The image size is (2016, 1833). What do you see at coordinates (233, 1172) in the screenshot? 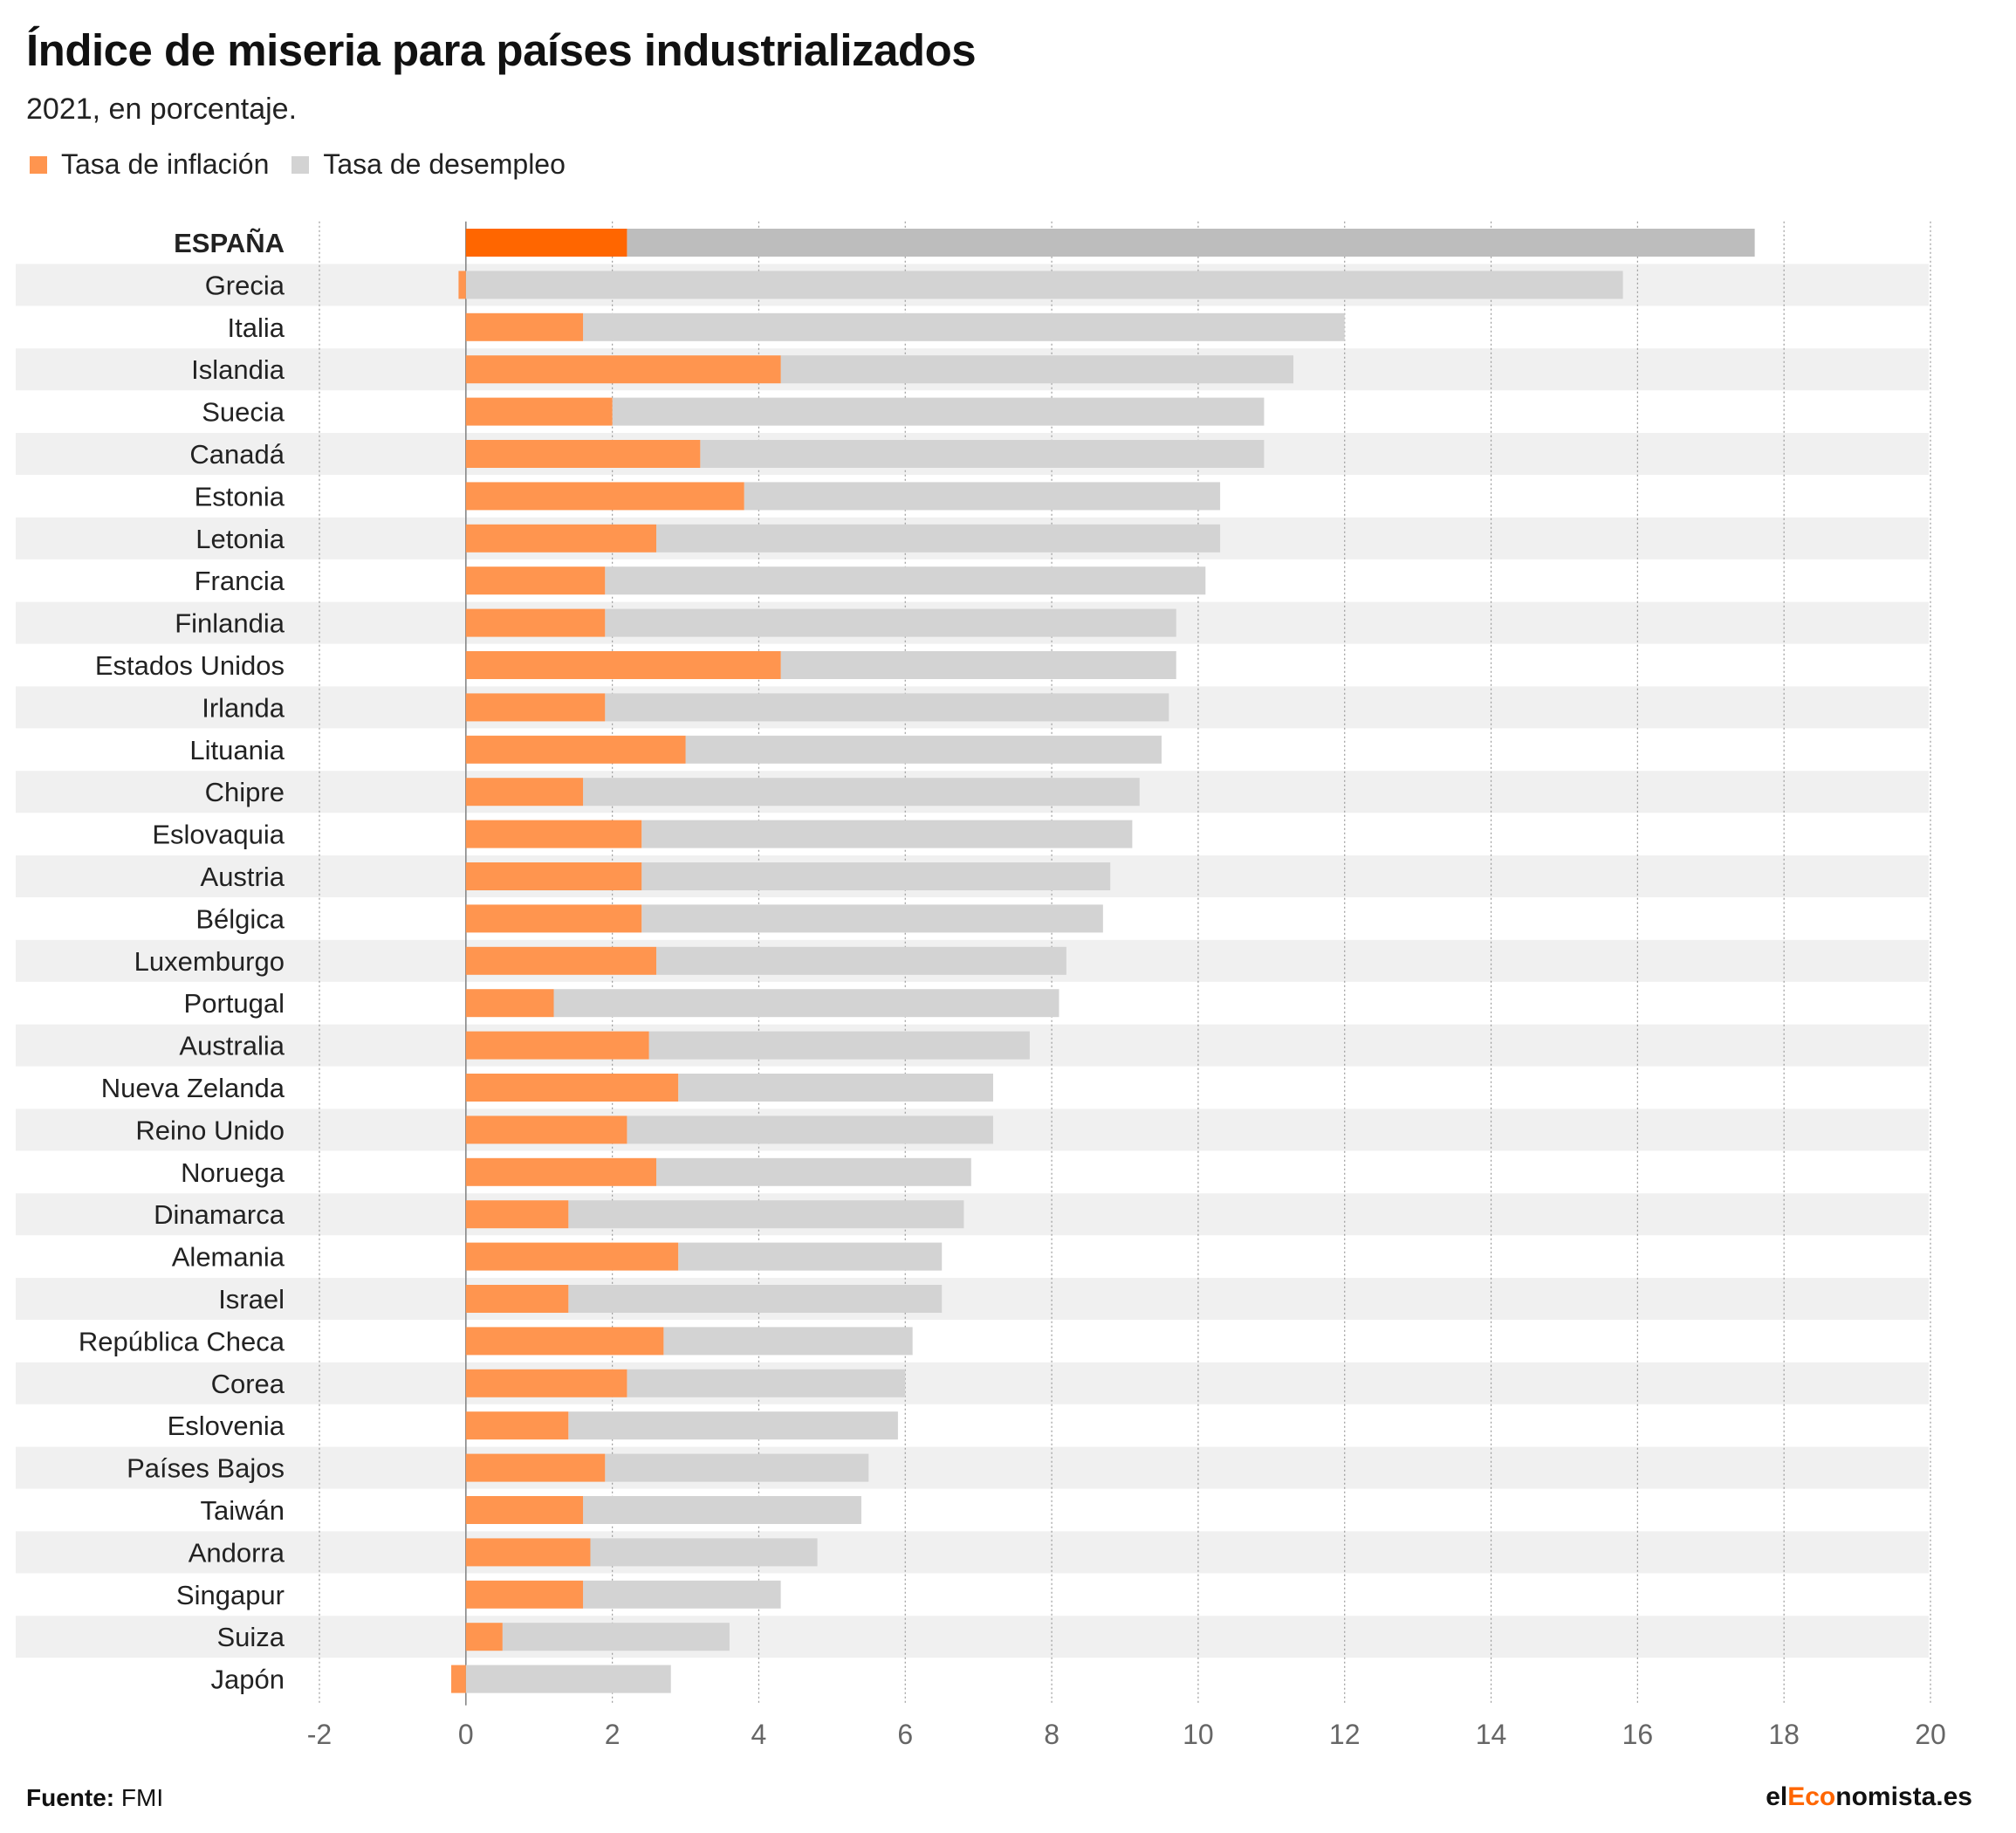
I see `category-label: Noruega` at bounding box center [233, 1172].